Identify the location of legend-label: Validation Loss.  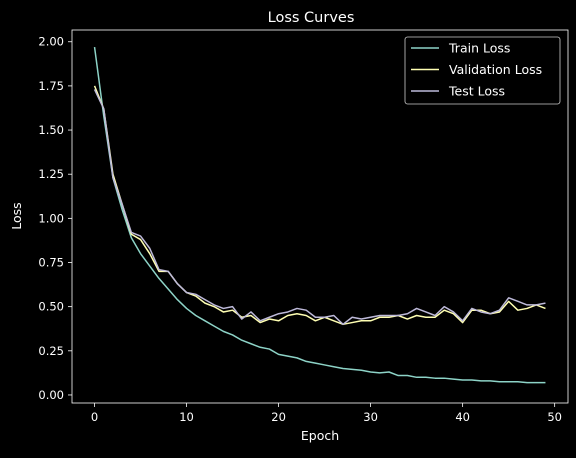
(495, 69).